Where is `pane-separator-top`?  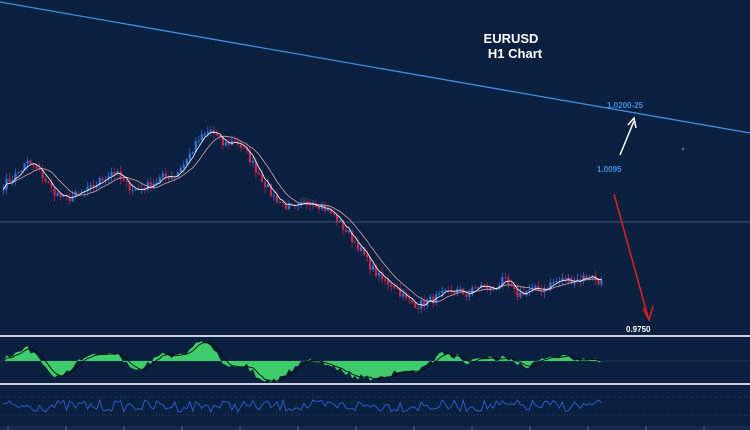 pane-separator-top is located at coordinates (375, 336).